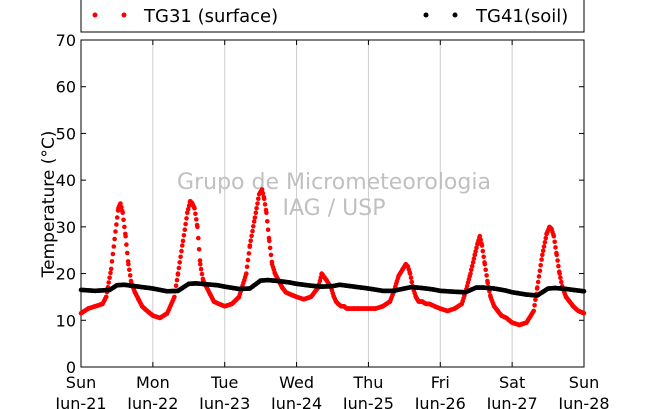  Describe the element at coordinates (440, 382) in the screenshot. I see `x-tick-label-day: Fri` at that location.